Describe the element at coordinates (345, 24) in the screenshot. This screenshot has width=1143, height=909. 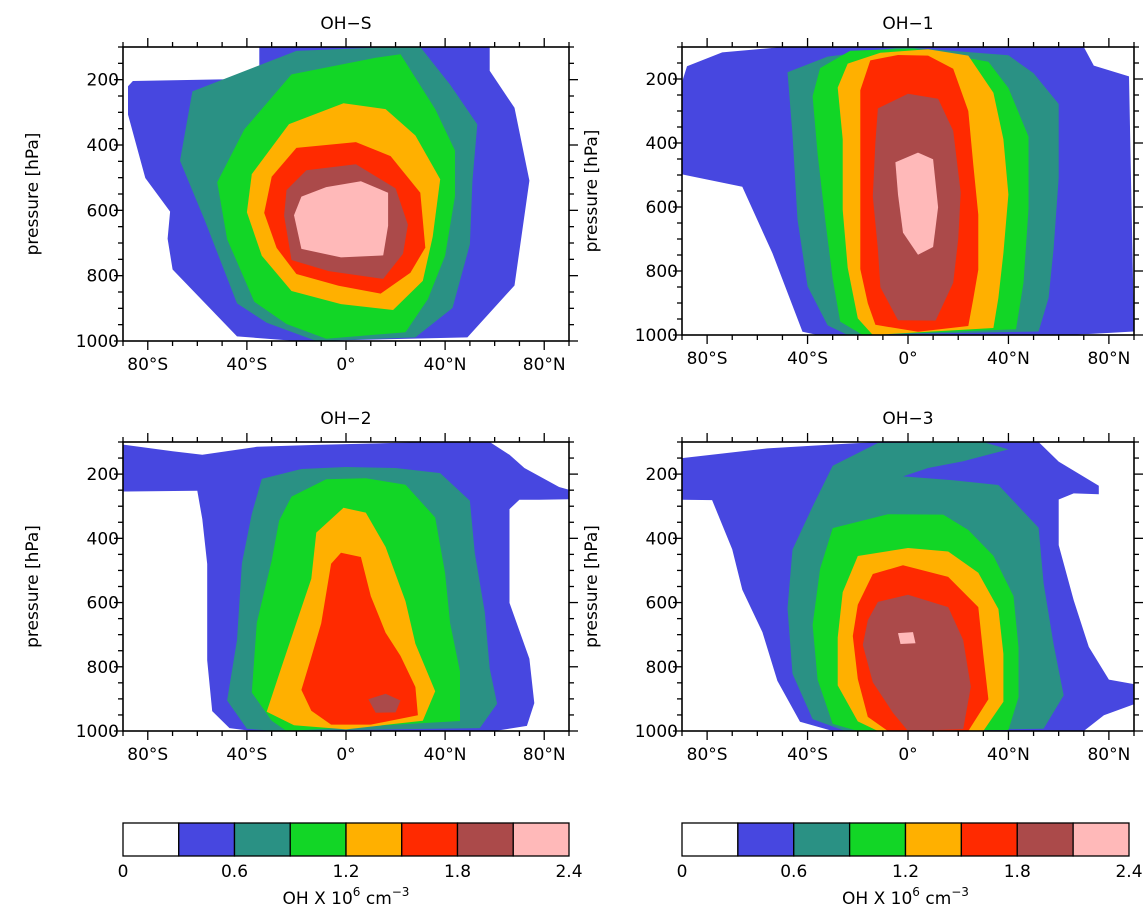
I see `panel-title: OH−S` at that location.